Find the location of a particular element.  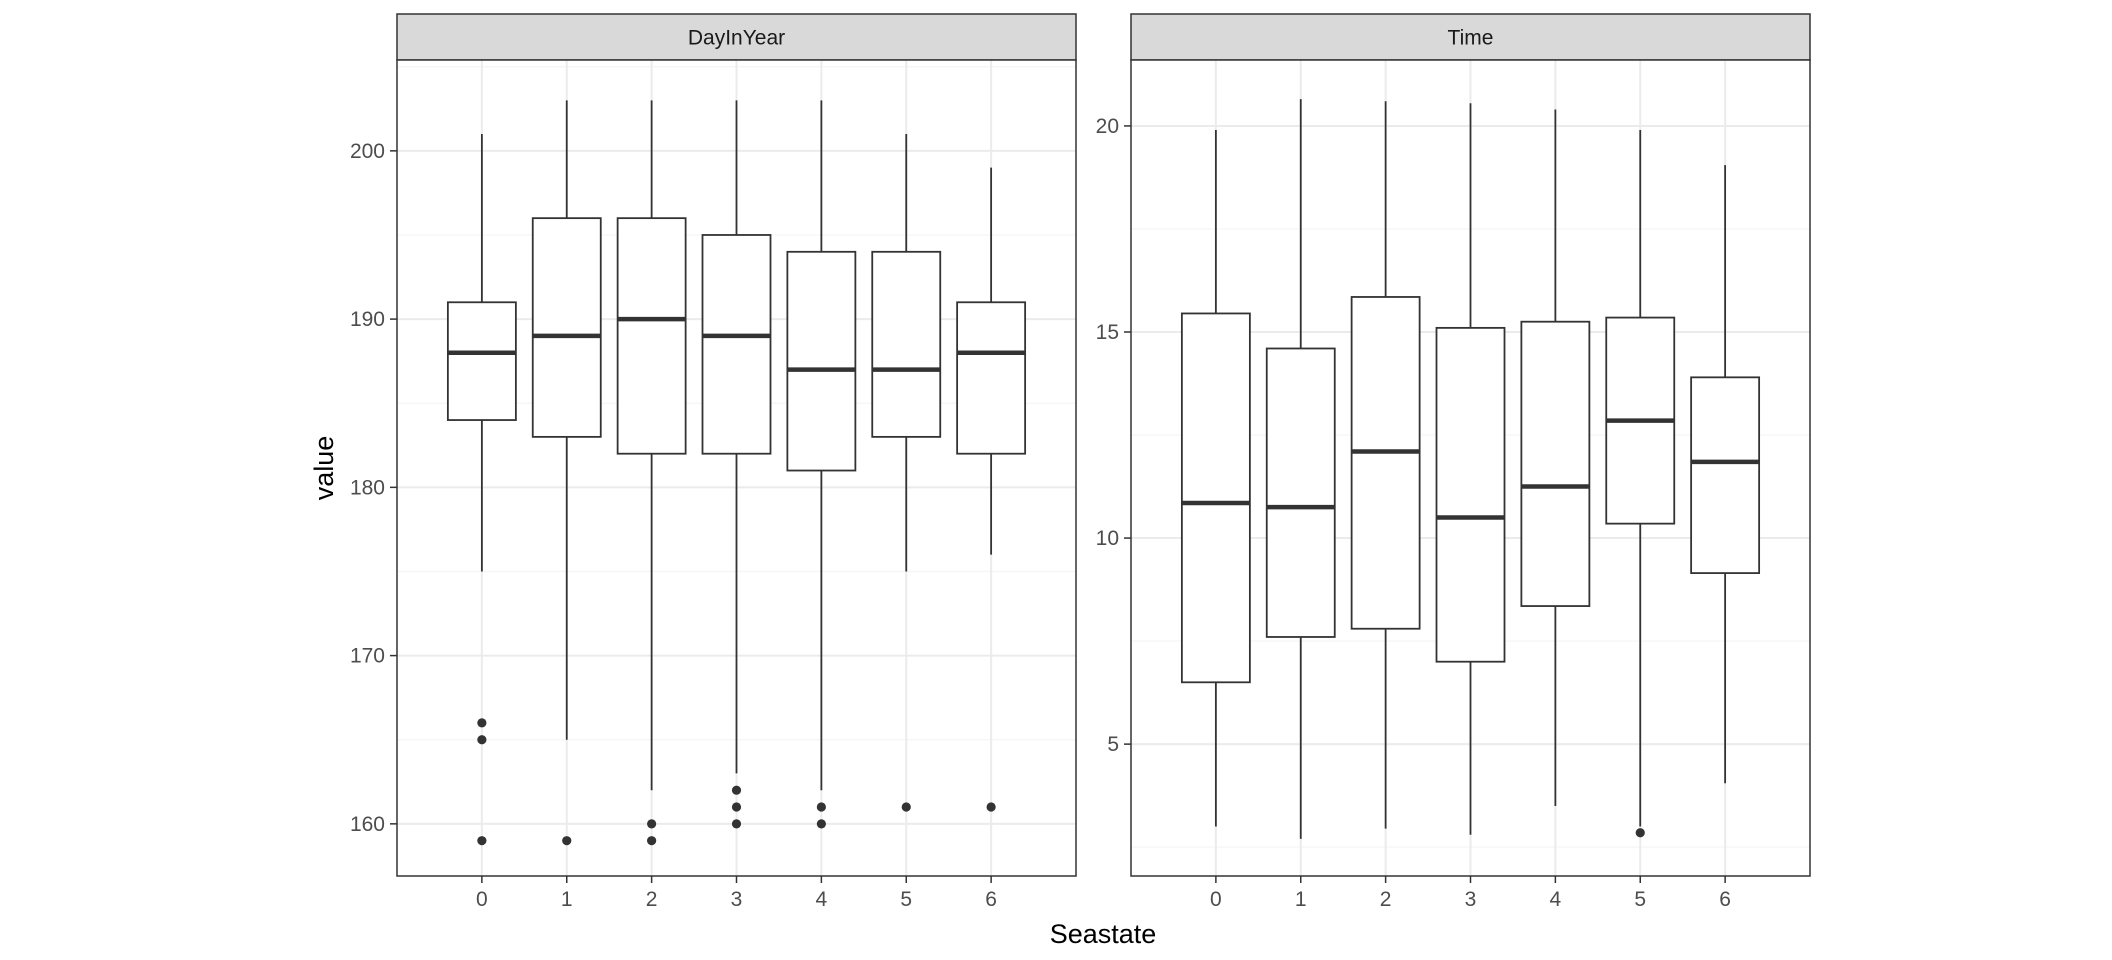

y-tick-label: 200 is located at coordinates (367, 151).